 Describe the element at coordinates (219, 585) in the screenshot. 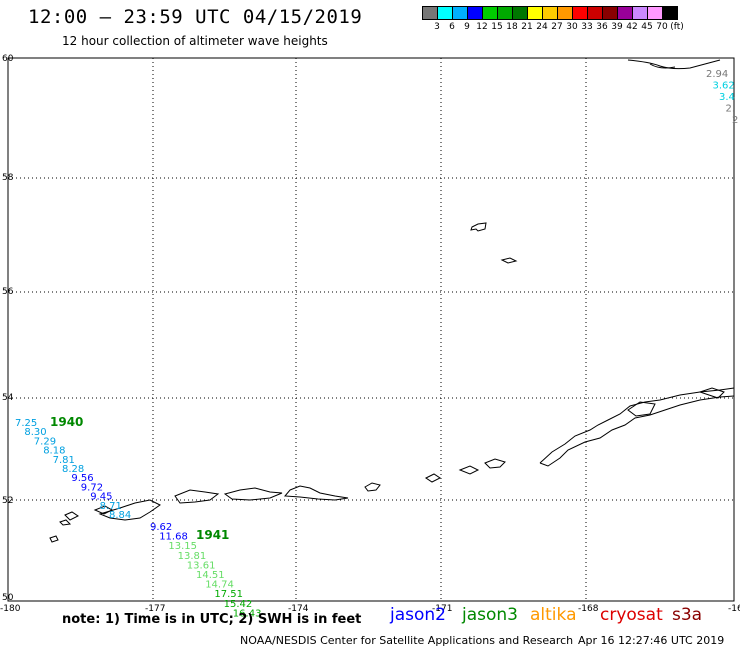

I see `swh-value: 14.74` at that location.